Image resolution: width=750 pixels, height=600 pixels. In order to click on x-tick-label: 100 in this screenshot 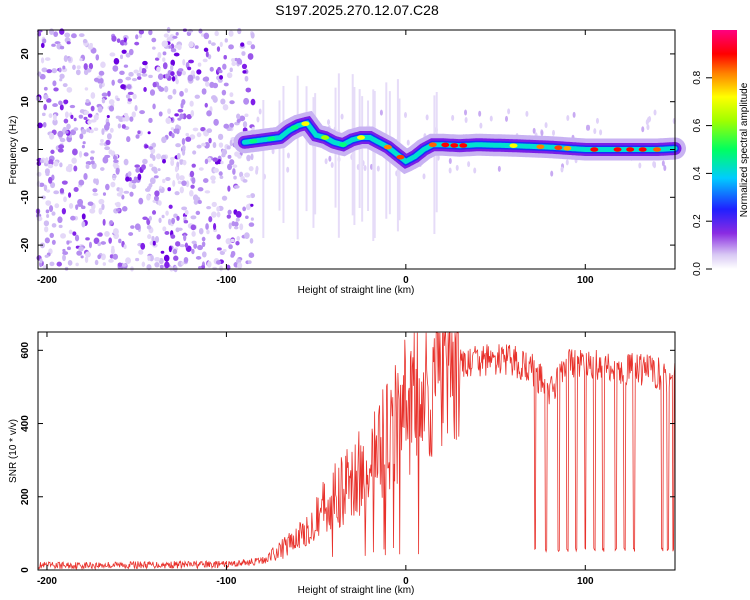, I will do `click(585, 280)`.